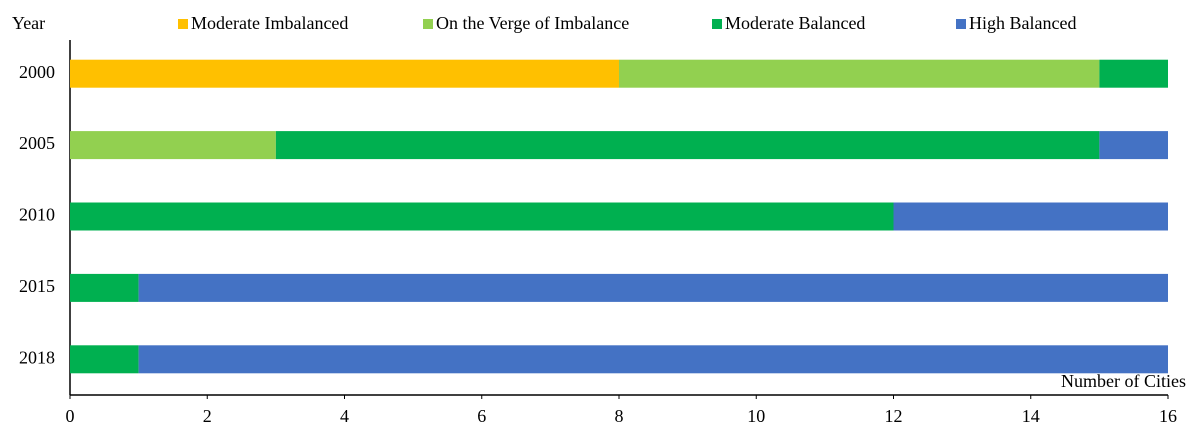 This screenshot has height=428, width=1188. What do you see at coordinates (756, 416) in the screenshot?
I see `x-tick-label: 10` at bounding box center [756, 416].